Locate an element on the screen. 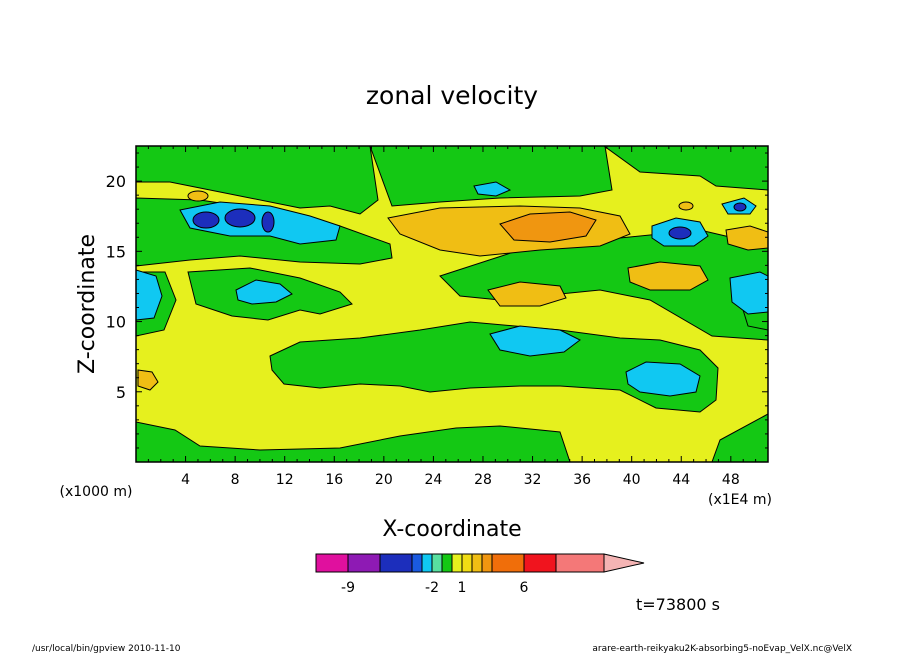  x-unit-label: (x1E4 m) is located at coordinates (740, 500).